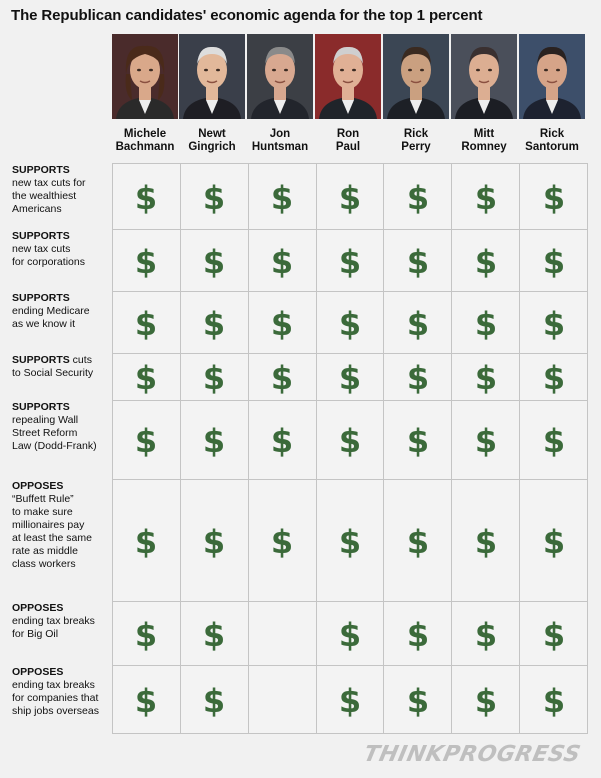  What do you see at coordinates (41, 249) in the screenshot?
I see `row-text: new tax cuts` at bounding box center [41, 249].